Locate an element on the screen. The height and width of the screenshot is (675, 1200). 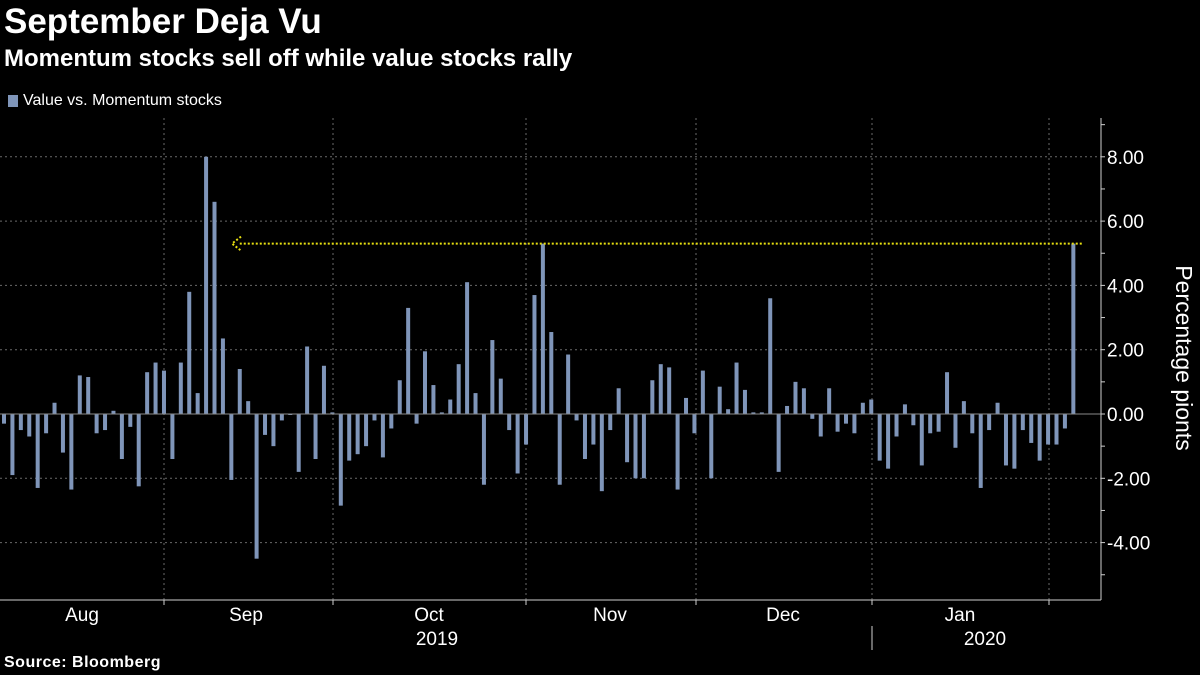
y-tick-label: 2.00 is located at coordinates (1125, 351).